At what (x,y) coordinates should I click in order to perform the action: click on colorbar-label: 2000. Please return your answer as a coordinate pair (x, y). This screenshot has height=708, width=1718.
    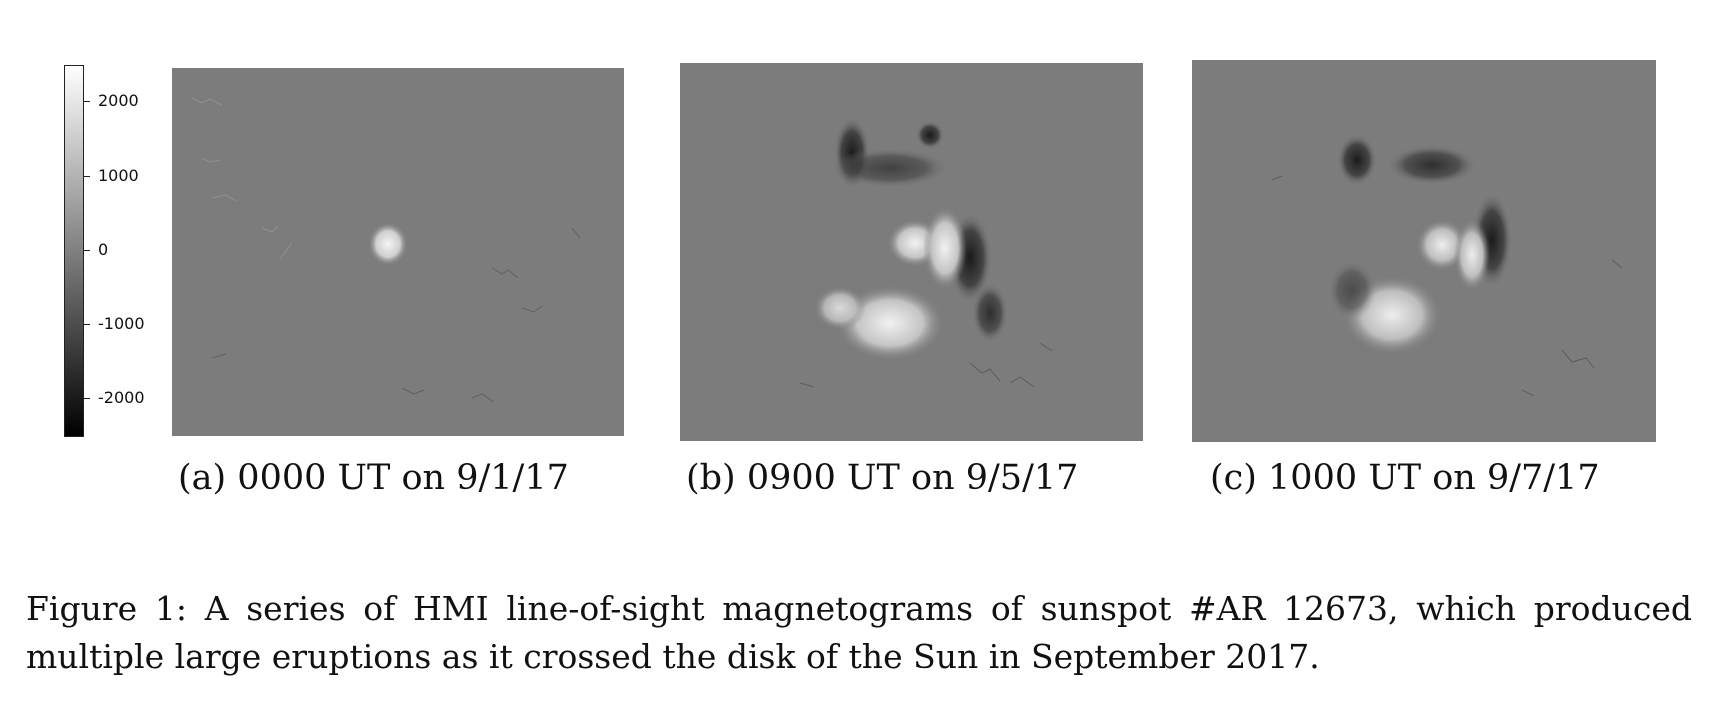
    Looking at the image, I should click on (118, 100).